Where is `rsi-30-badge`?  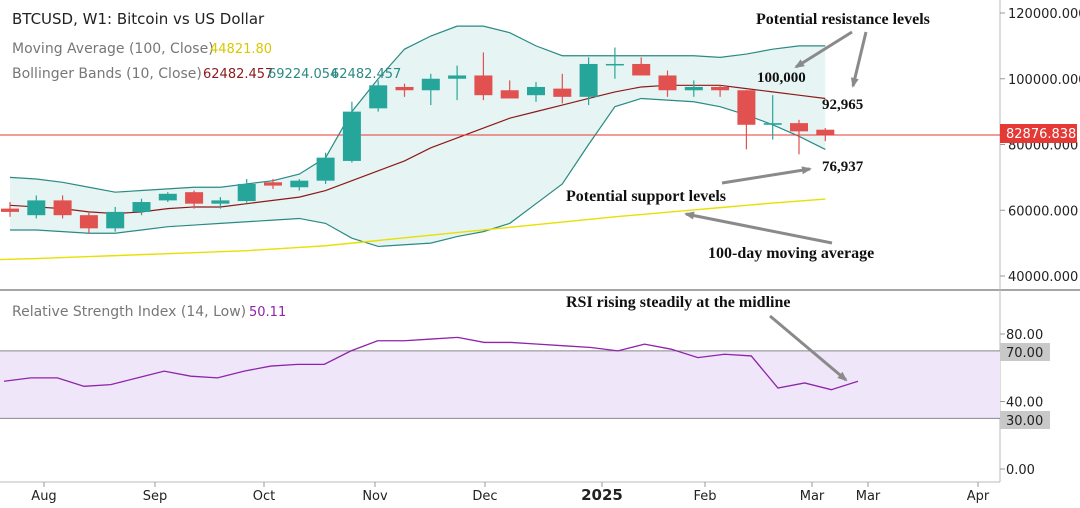
rsi-30-badge is located at coordinates (1025, 420).